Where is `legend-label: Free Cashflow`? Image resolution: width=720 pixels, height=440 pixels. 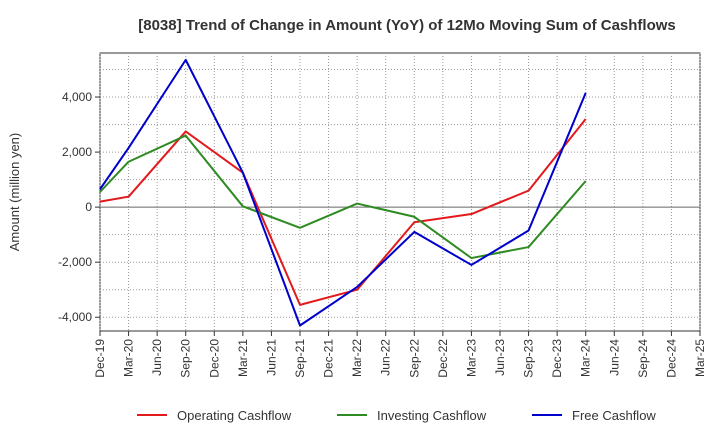
legend-label: Free Cashflow is located at coordinates (614, 415).